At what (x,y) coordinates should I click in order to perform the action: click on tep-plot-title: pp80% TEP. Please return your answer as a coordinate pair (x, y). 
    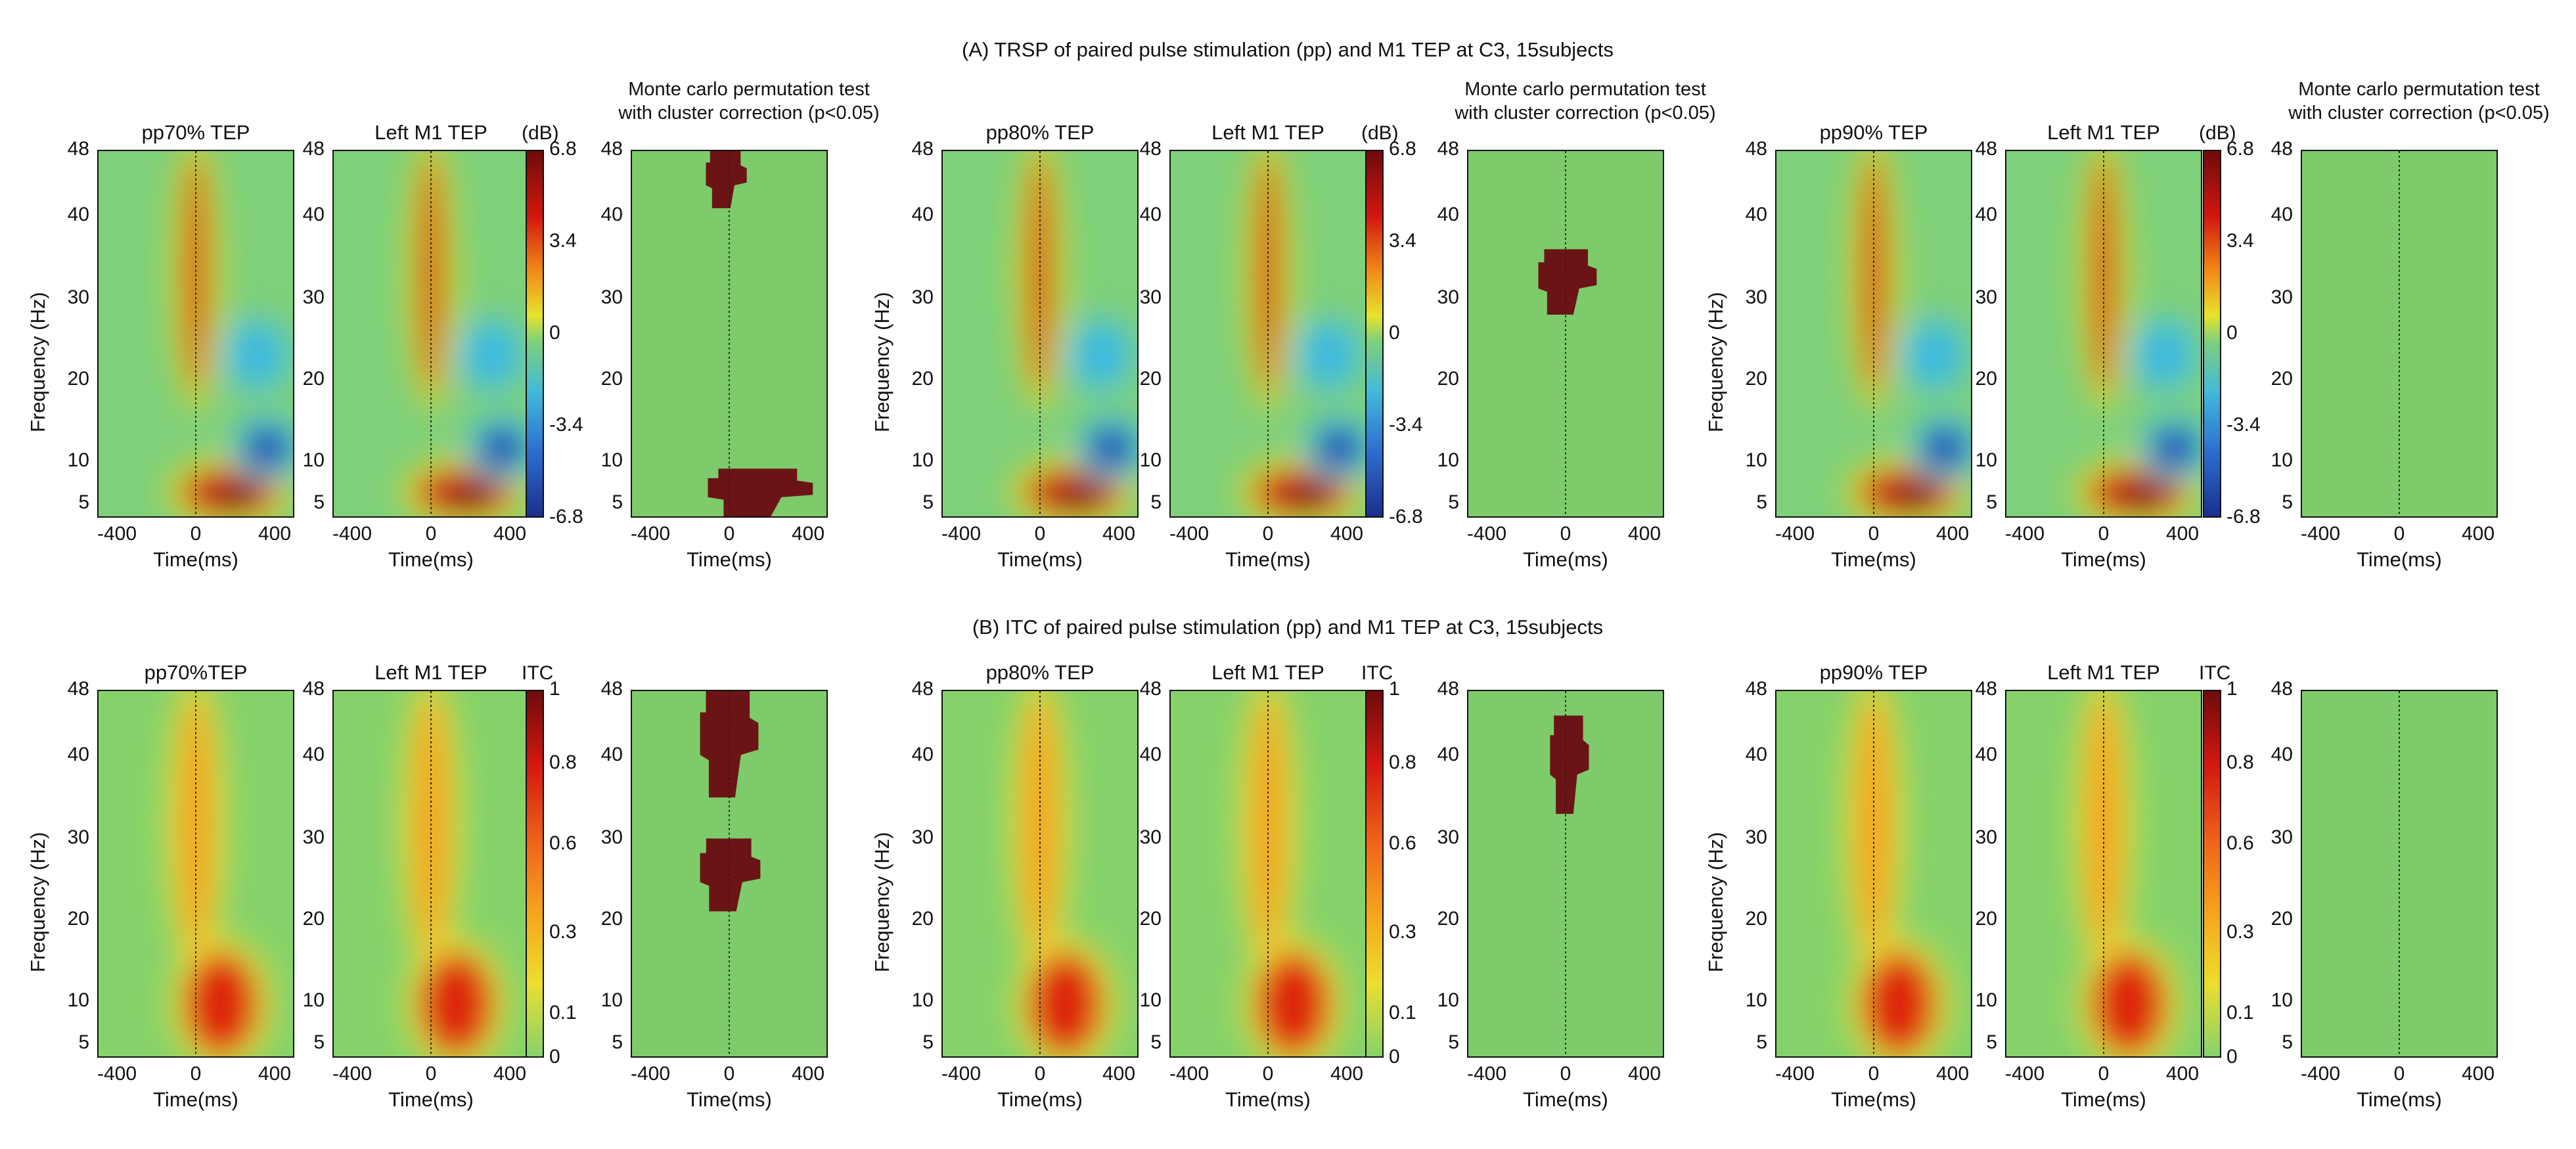
    Looking at the image, I should click on (1040, 132).